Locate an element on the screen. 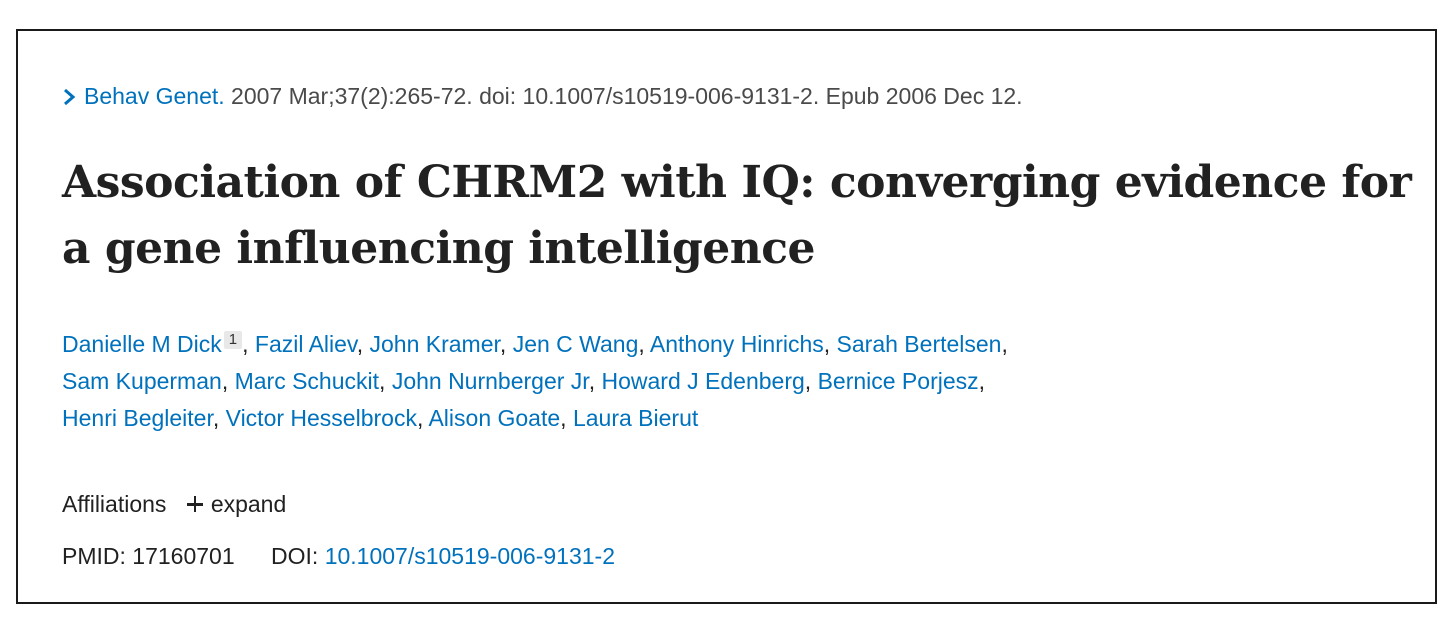 This screenshot has width=1456, height=637. author-link: Victor Hesselbrock is located at coordinates (321, 418).